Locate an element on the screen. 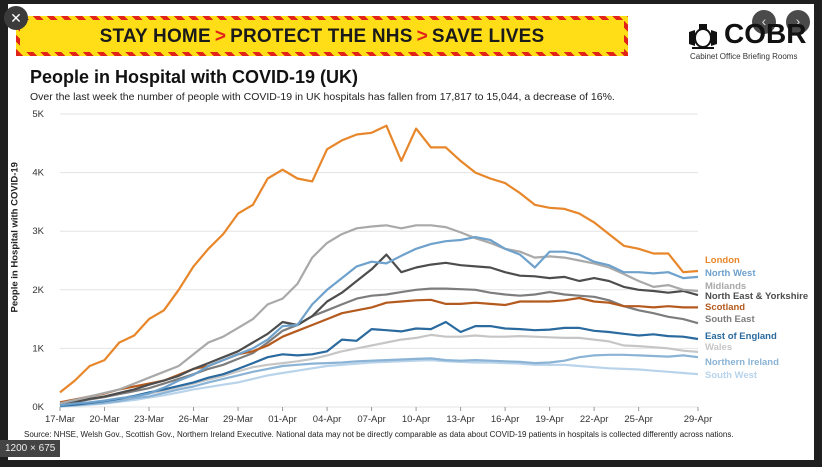  x-tick-label: 10-Apr is located at coordinates (416, 419).